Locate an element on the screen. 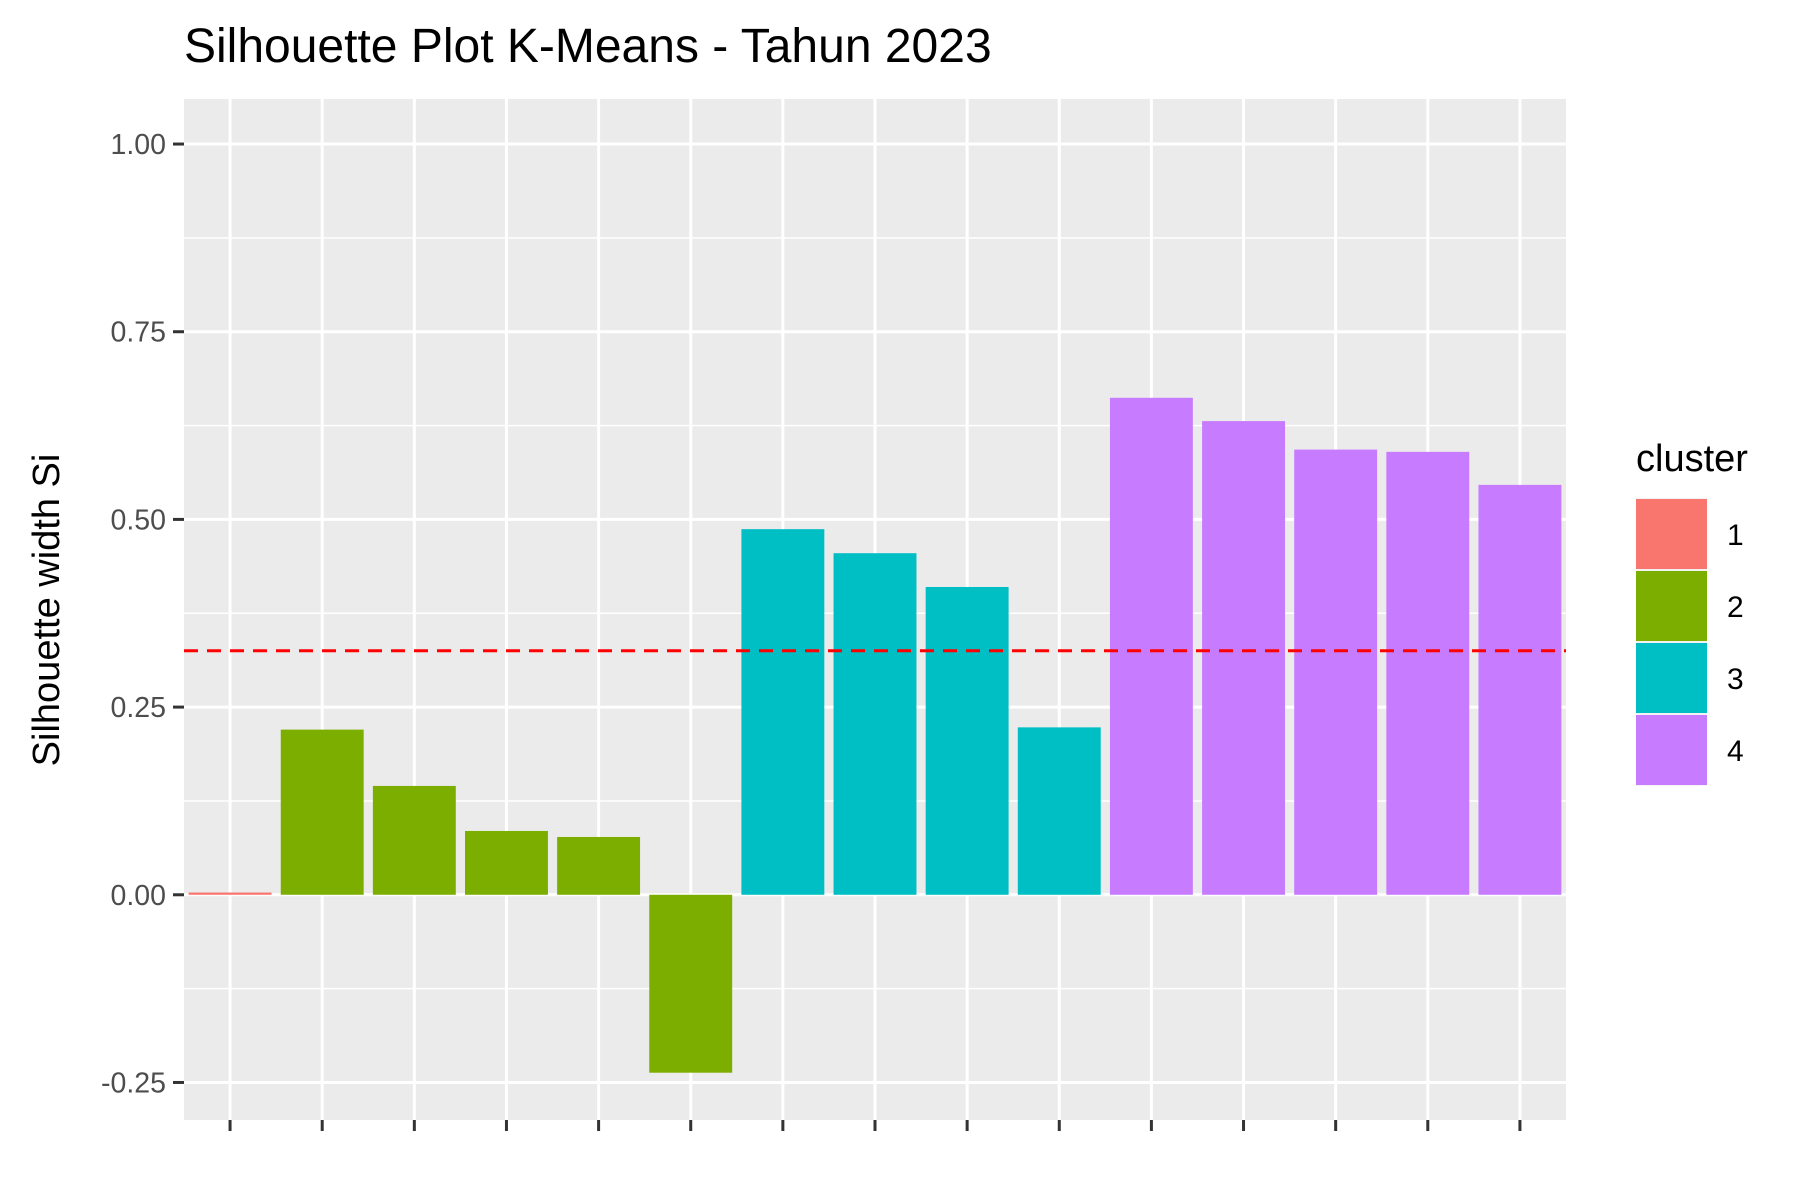  x-axis is located at coordinates (875, 1125).